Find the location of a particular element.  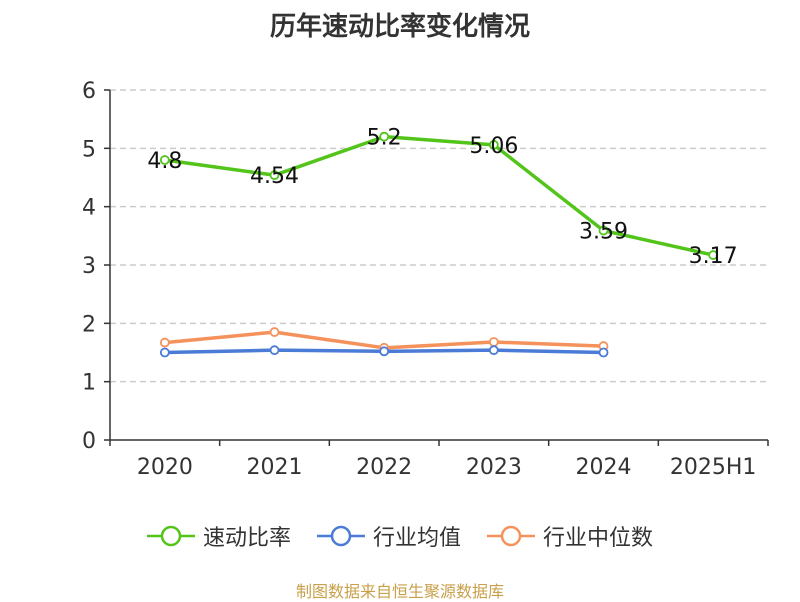

x-tick-label: 2021 is located at coordinates (275, 467).